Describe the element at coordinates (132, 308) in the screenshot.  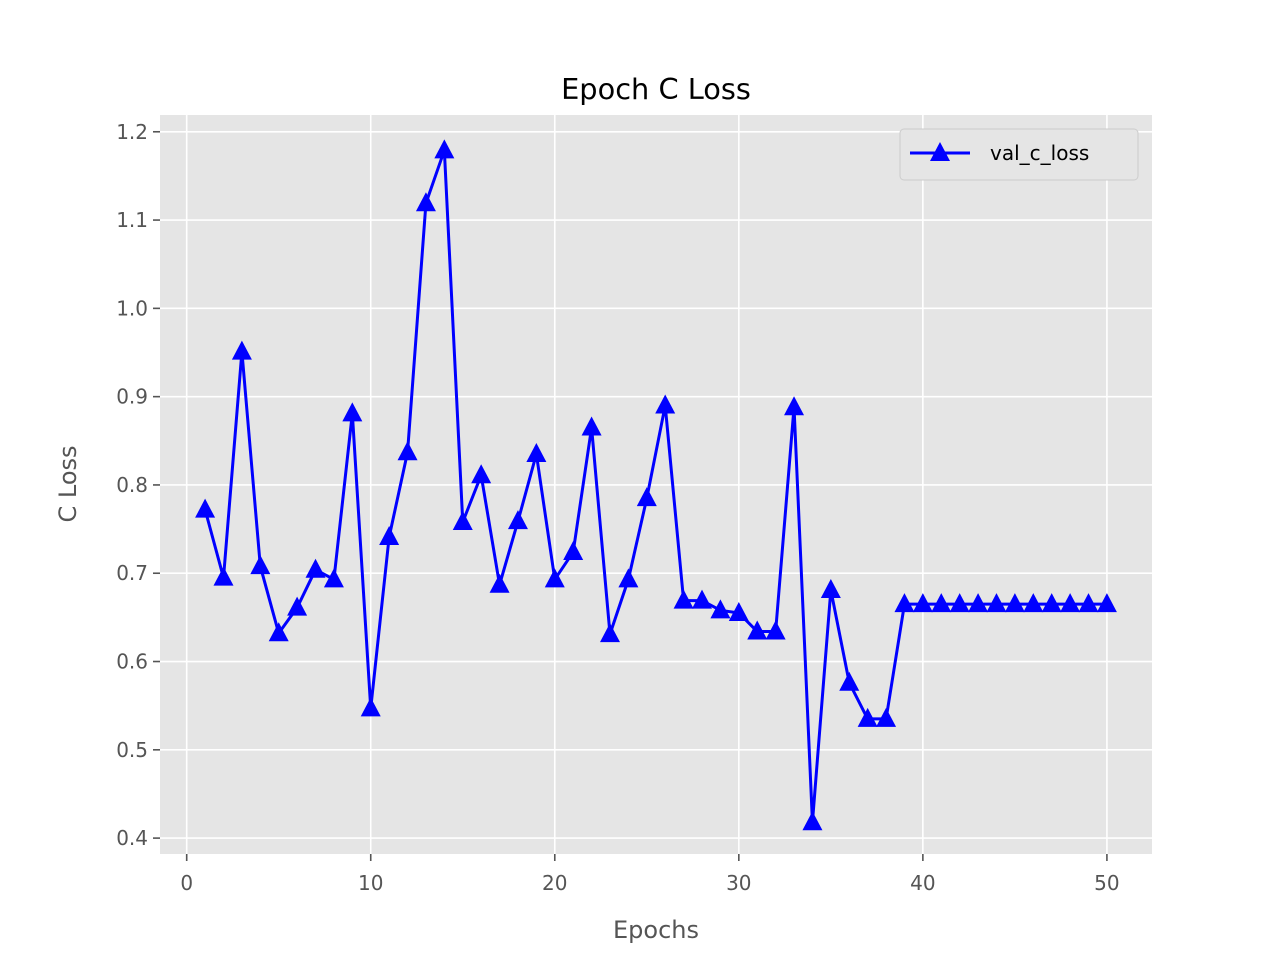
I see `y-tick-label: 1.0` at that location.